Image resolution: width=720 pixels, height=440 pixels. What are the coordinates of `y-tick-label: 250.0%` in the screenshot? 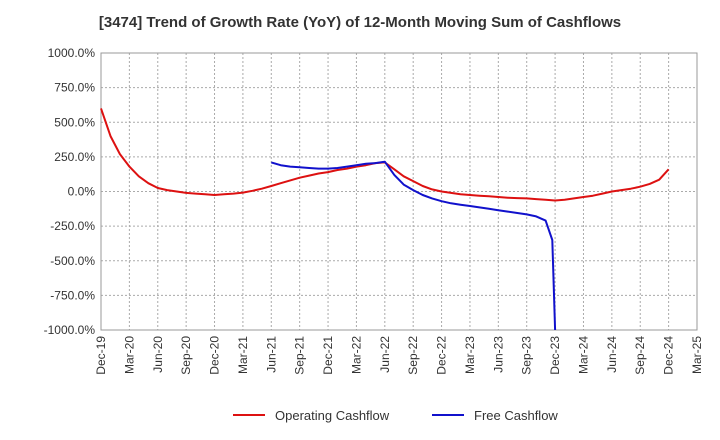 It's located at (74, 157).